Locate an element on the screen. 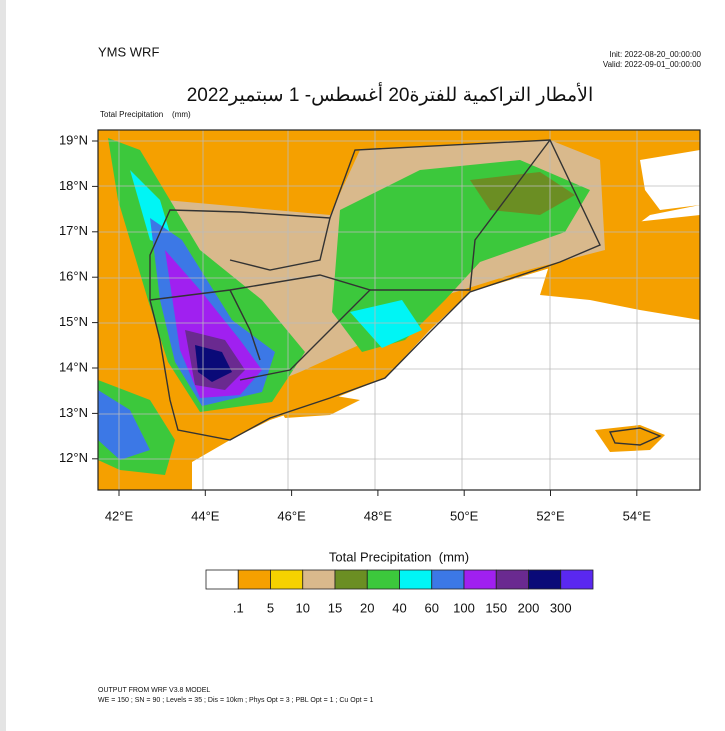 The width and height of the screenshot is (725, 731). map-subtitle: Total Precipitation (mm) is located at coordinates (145, 114).